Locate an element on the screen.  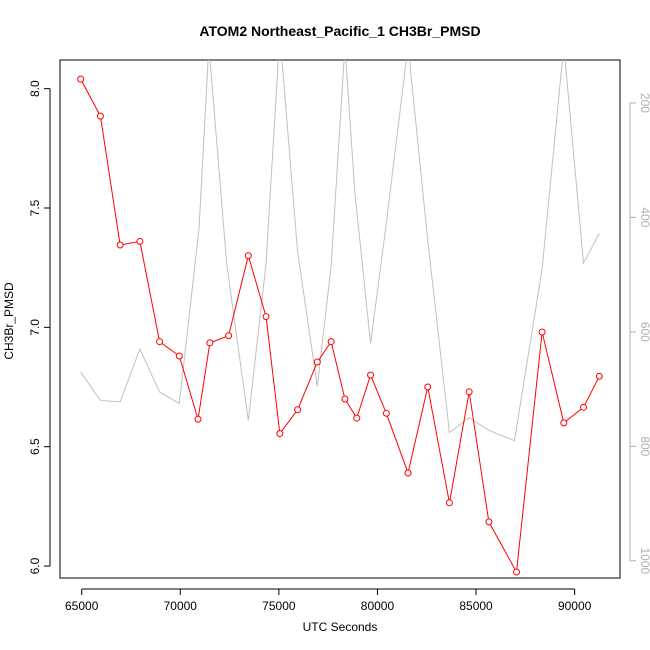
chart-title: ATOM2 Northeast_Pacific_1 CH3Br_PMSD is located at coordinates (339, 31).